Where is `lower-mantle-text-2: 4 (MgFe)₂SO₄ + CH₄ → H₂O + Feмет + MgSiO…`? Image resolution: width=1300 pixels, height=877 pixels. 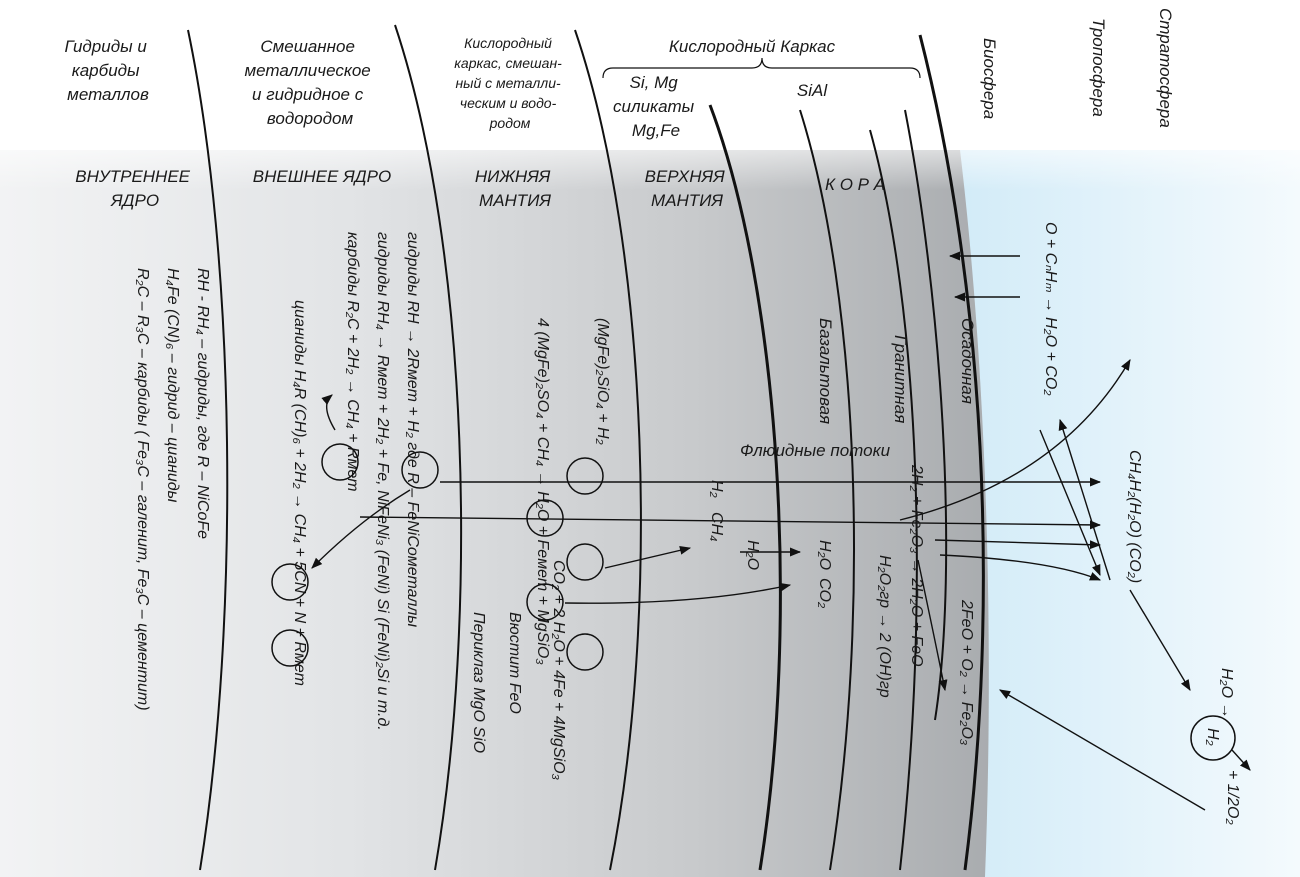
lower-mantle-text-2: 4 (MgFe)₂SO₄ + CH₄ → H₂O + Feмет + MgSiO… is located at coordinates (542, 491).